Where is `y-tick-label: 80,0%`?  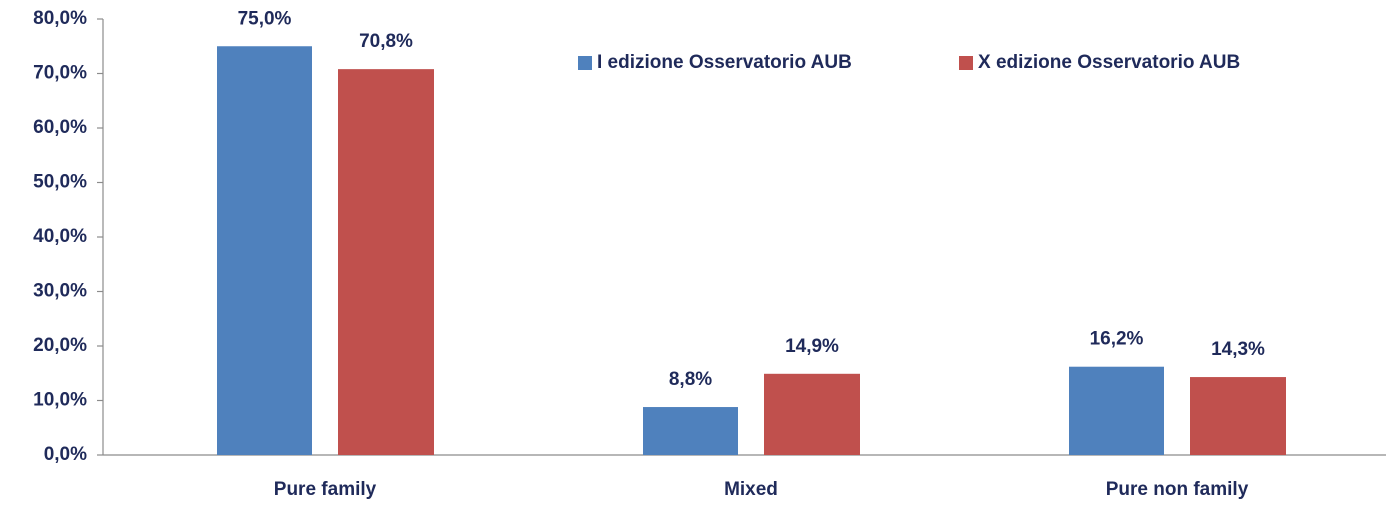 y-tick-label: 80,0% is located at coordinates (60, 18).